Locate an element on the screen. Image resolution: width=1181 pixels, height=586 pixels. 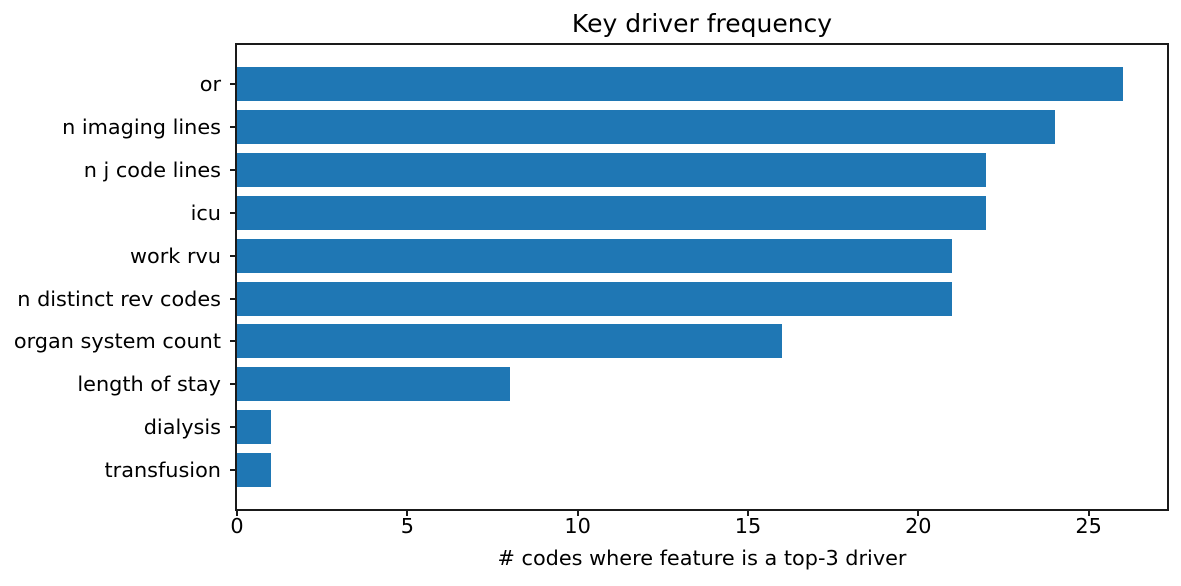
y-tick-label: dialysis is located at coordinates (182, 427).